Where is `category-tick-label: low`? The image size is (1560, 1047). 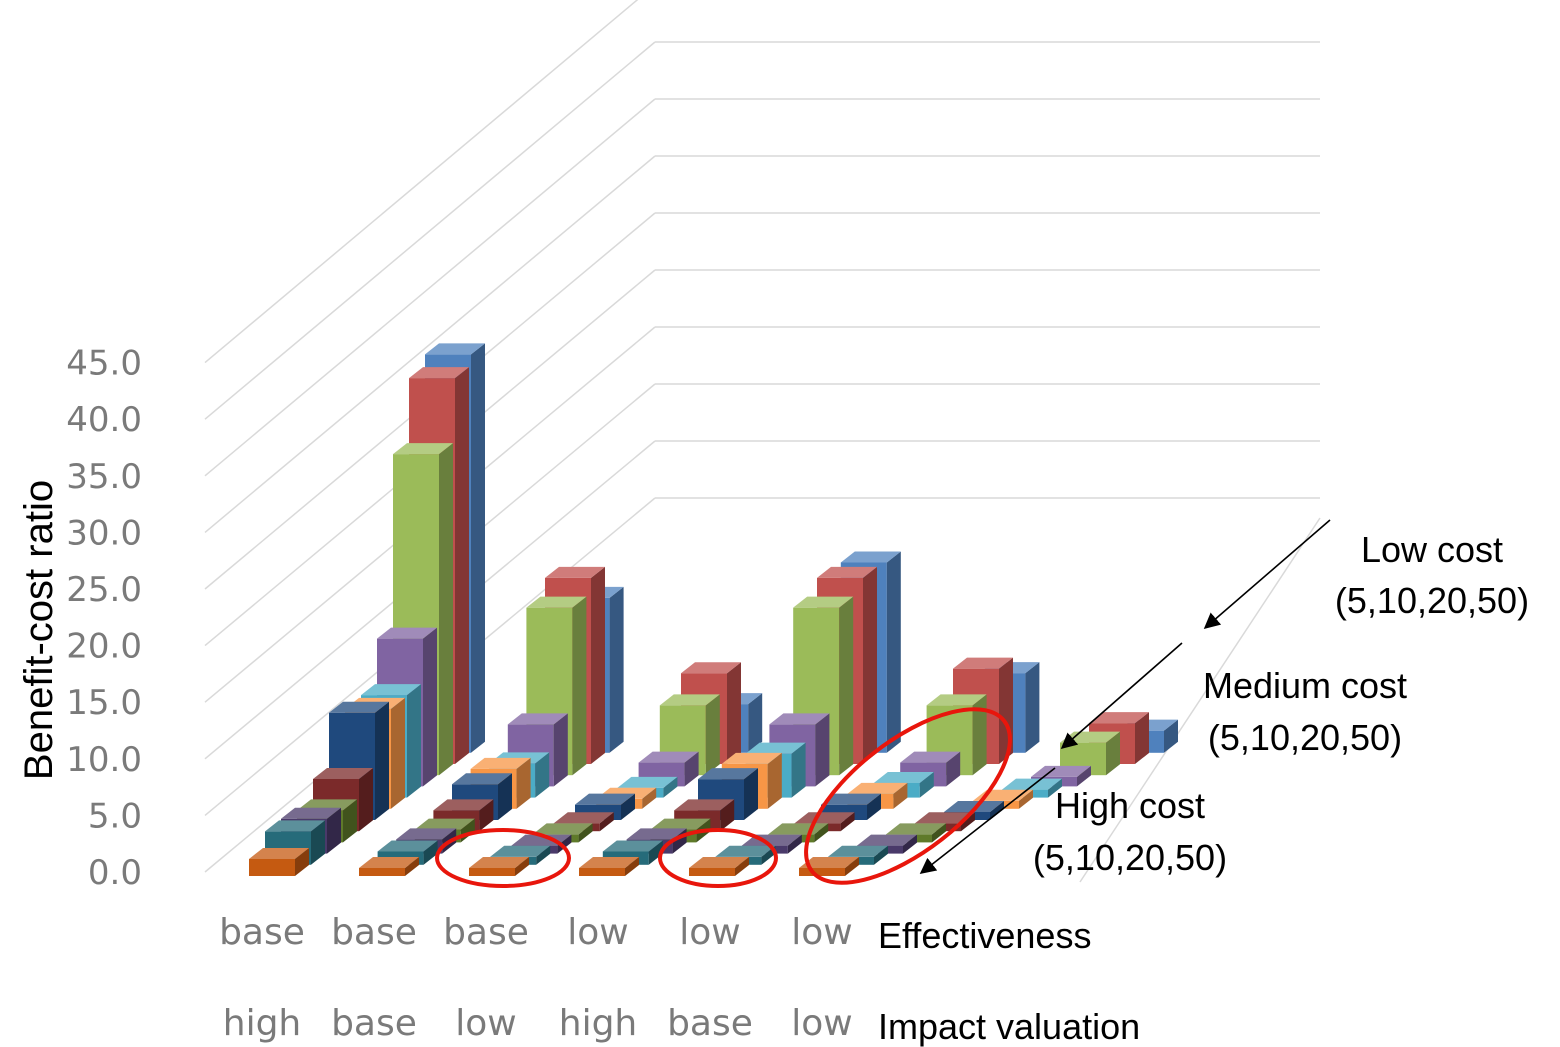
category-tick-label: low is located at coordinates (821, 932).